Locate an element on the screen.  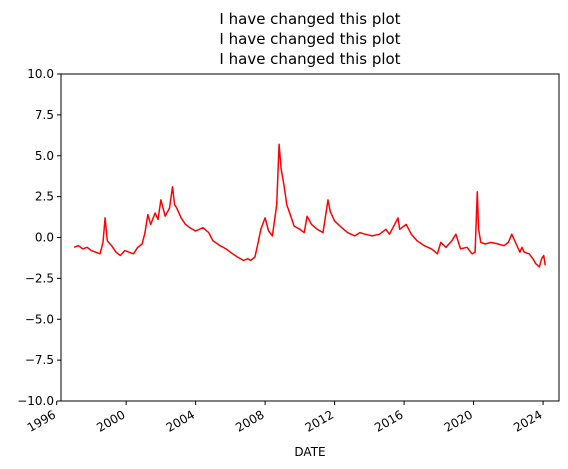
x-tick-label: 2016 is located at coordinates (388, 420).